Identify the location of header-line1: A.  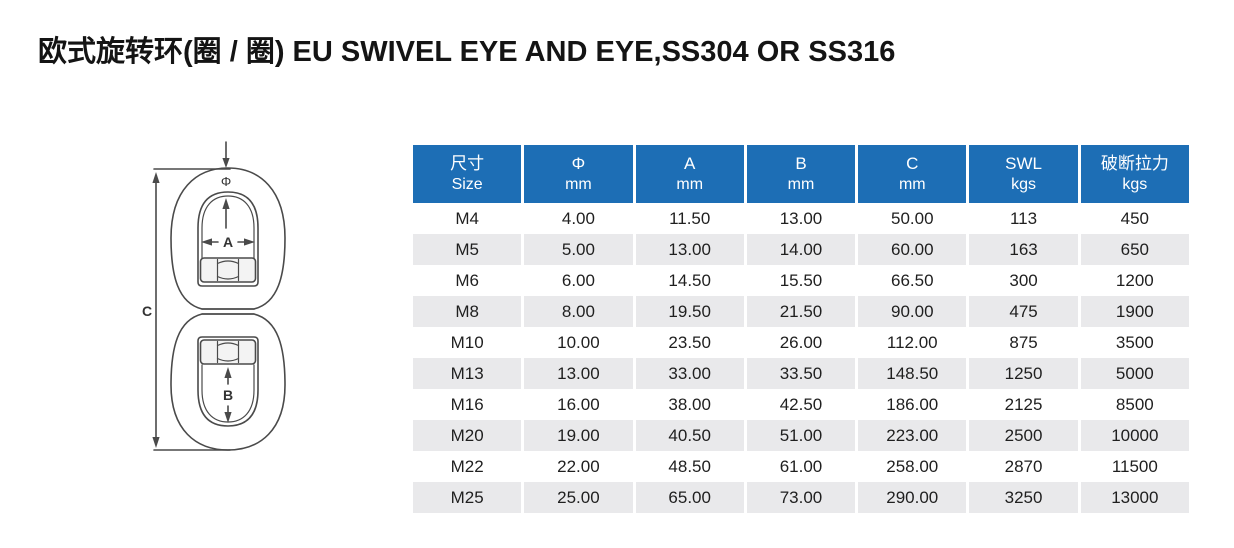
(690, 163).